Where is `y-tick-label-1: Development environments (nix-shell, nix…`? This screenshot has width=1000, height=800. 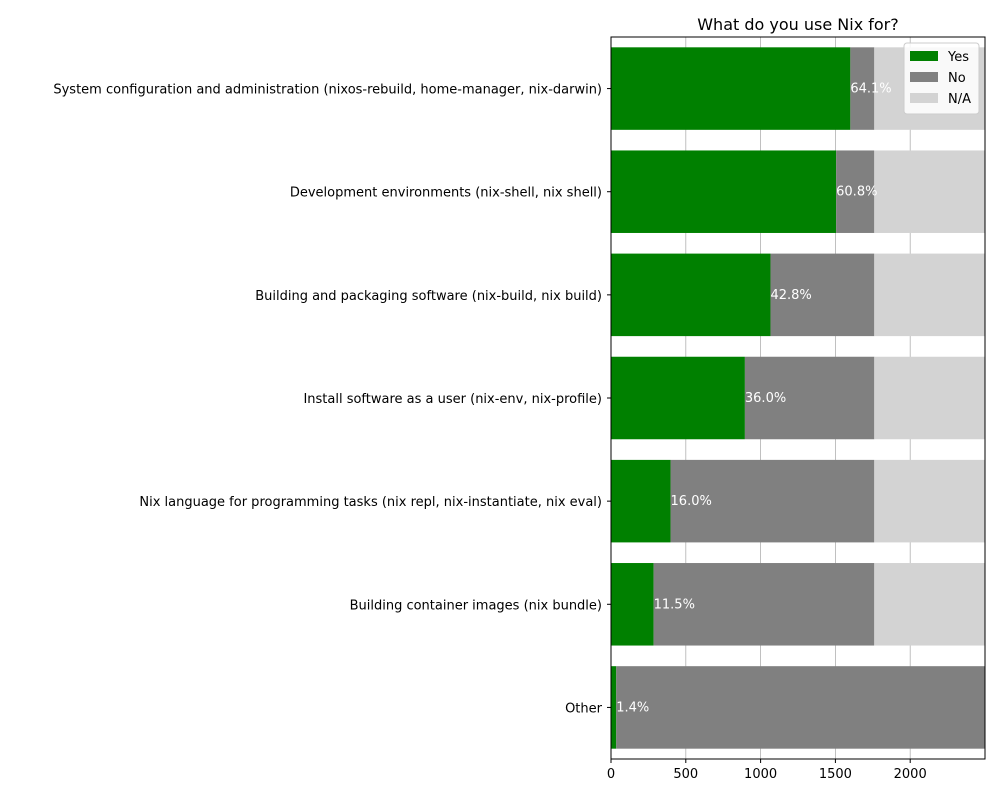 y-tick-label-1: Development environments (nix-shell, nix… is located at coordinates (446, 193).